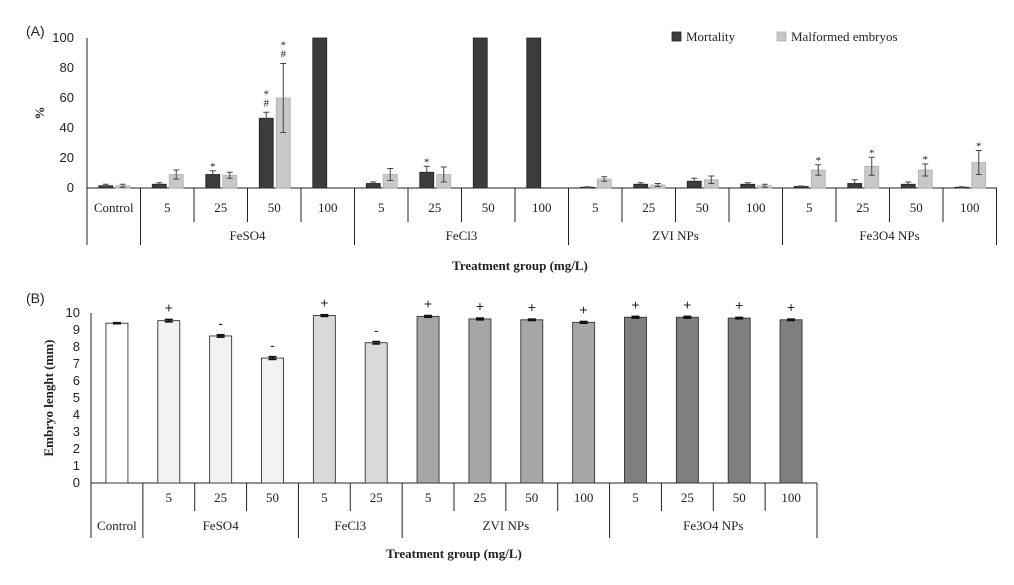  I want to click on y-tick-label: 60, so click(67, 97).